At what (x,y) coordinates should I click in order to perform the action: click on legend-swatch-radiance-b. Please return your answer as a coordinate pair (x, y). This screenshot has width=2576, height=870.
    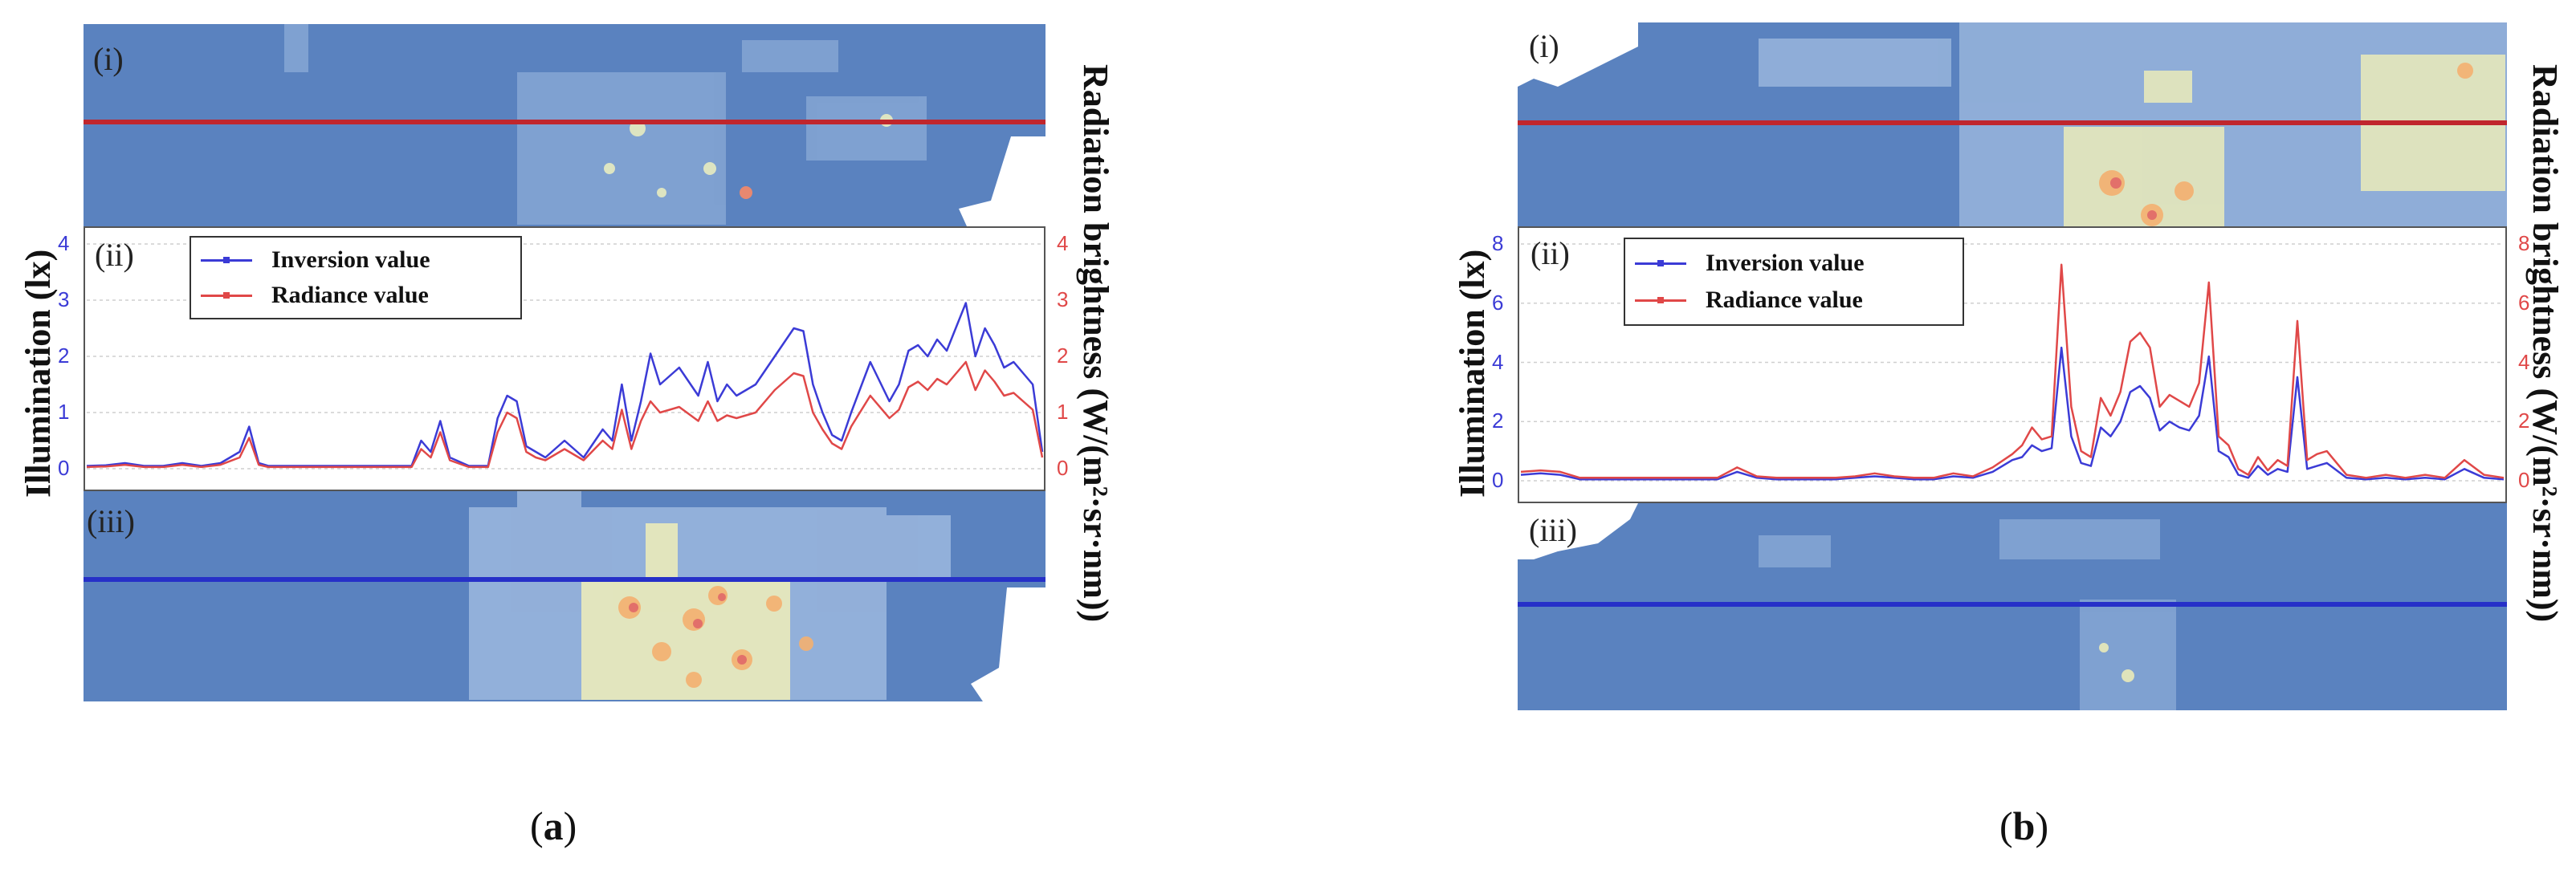
    Looking at the image, I should click on (1660, 299).